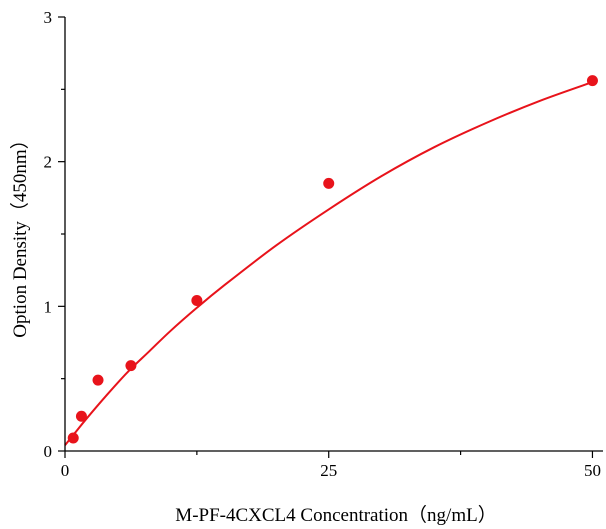 The image size is (606, 529). Describe the element at coordinates (65, 470) in the screenshot. I see `x-tick-label: 0` at that location.